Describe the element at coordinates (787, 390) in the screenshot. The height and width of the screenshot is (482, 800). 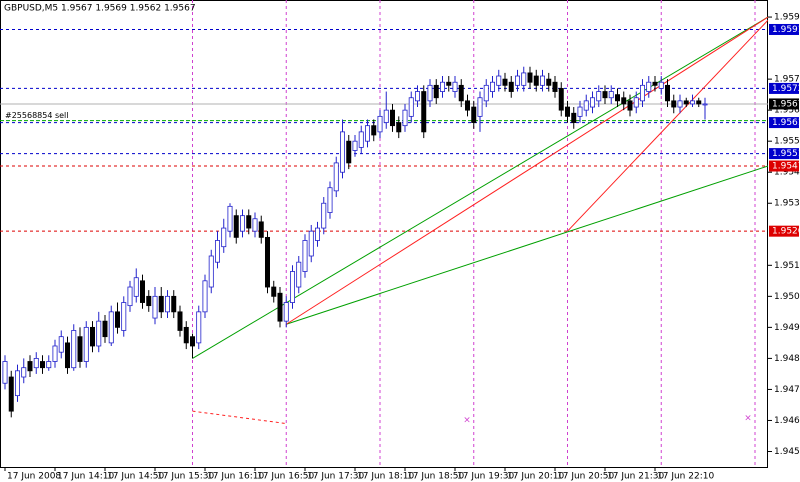
I see `y-tick-label: 1.9475` at that location.